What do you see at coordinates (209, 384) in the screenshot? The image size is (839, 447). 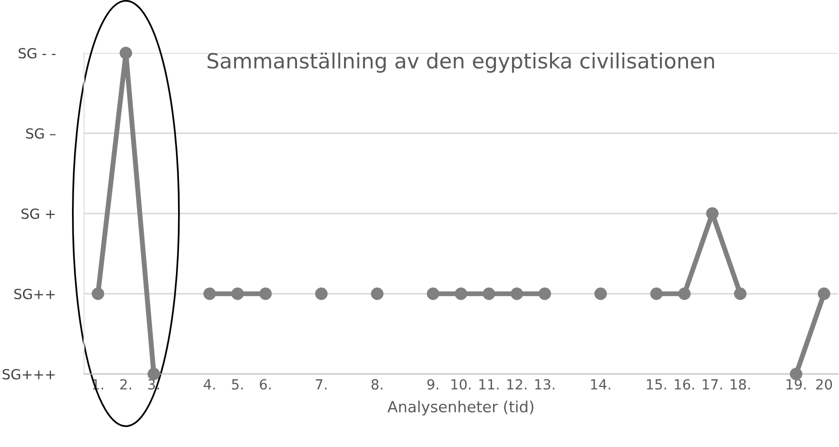 I see `x-tick-label: 4.` at bounding box center [209, 384].